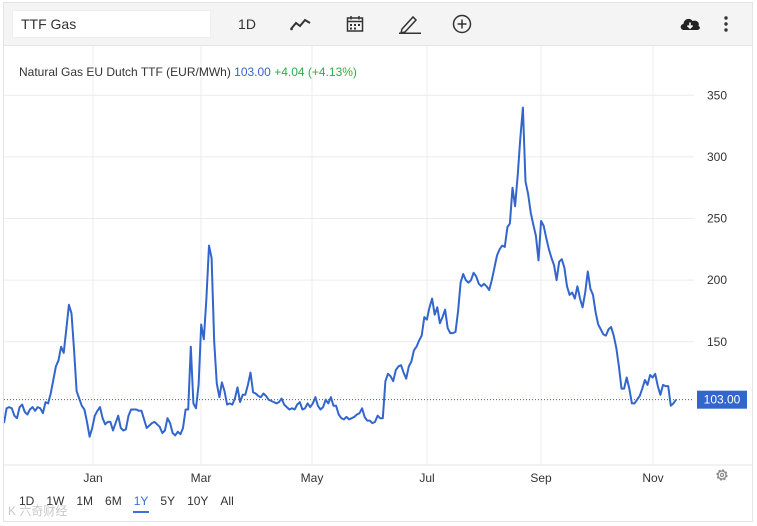 The height and width of the screenshot is (526, 757). Describe the element at coordinates (55, 501) in the screenshot. I see `range-button-1w: 1W` at that location.